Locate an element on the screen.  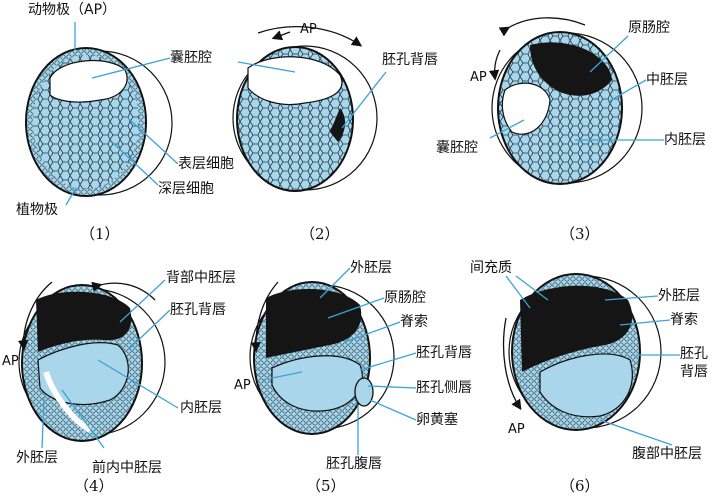
label-dorsal-lip-line1: 胚孔 is located at coordinates (694, 354).